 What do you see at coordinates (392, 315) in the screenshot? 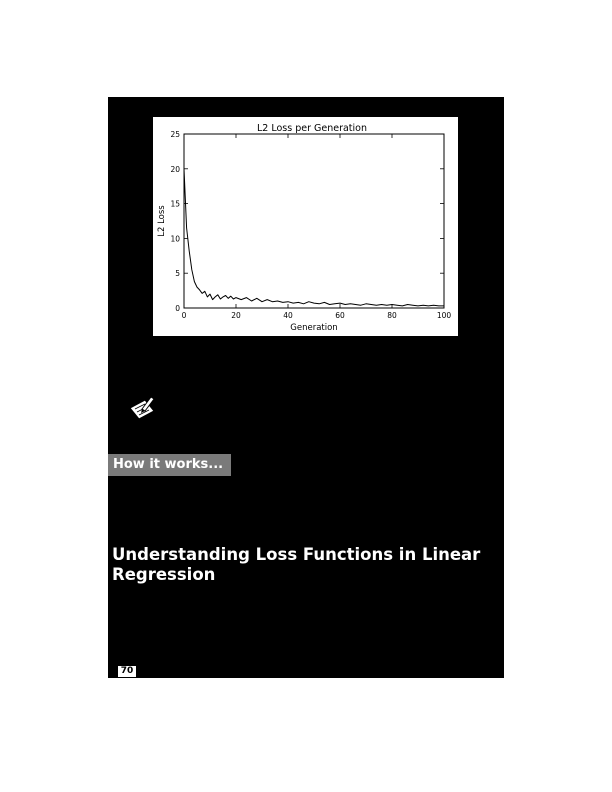
I see `x-tick-label: 80` at bounding box center [392, 315].